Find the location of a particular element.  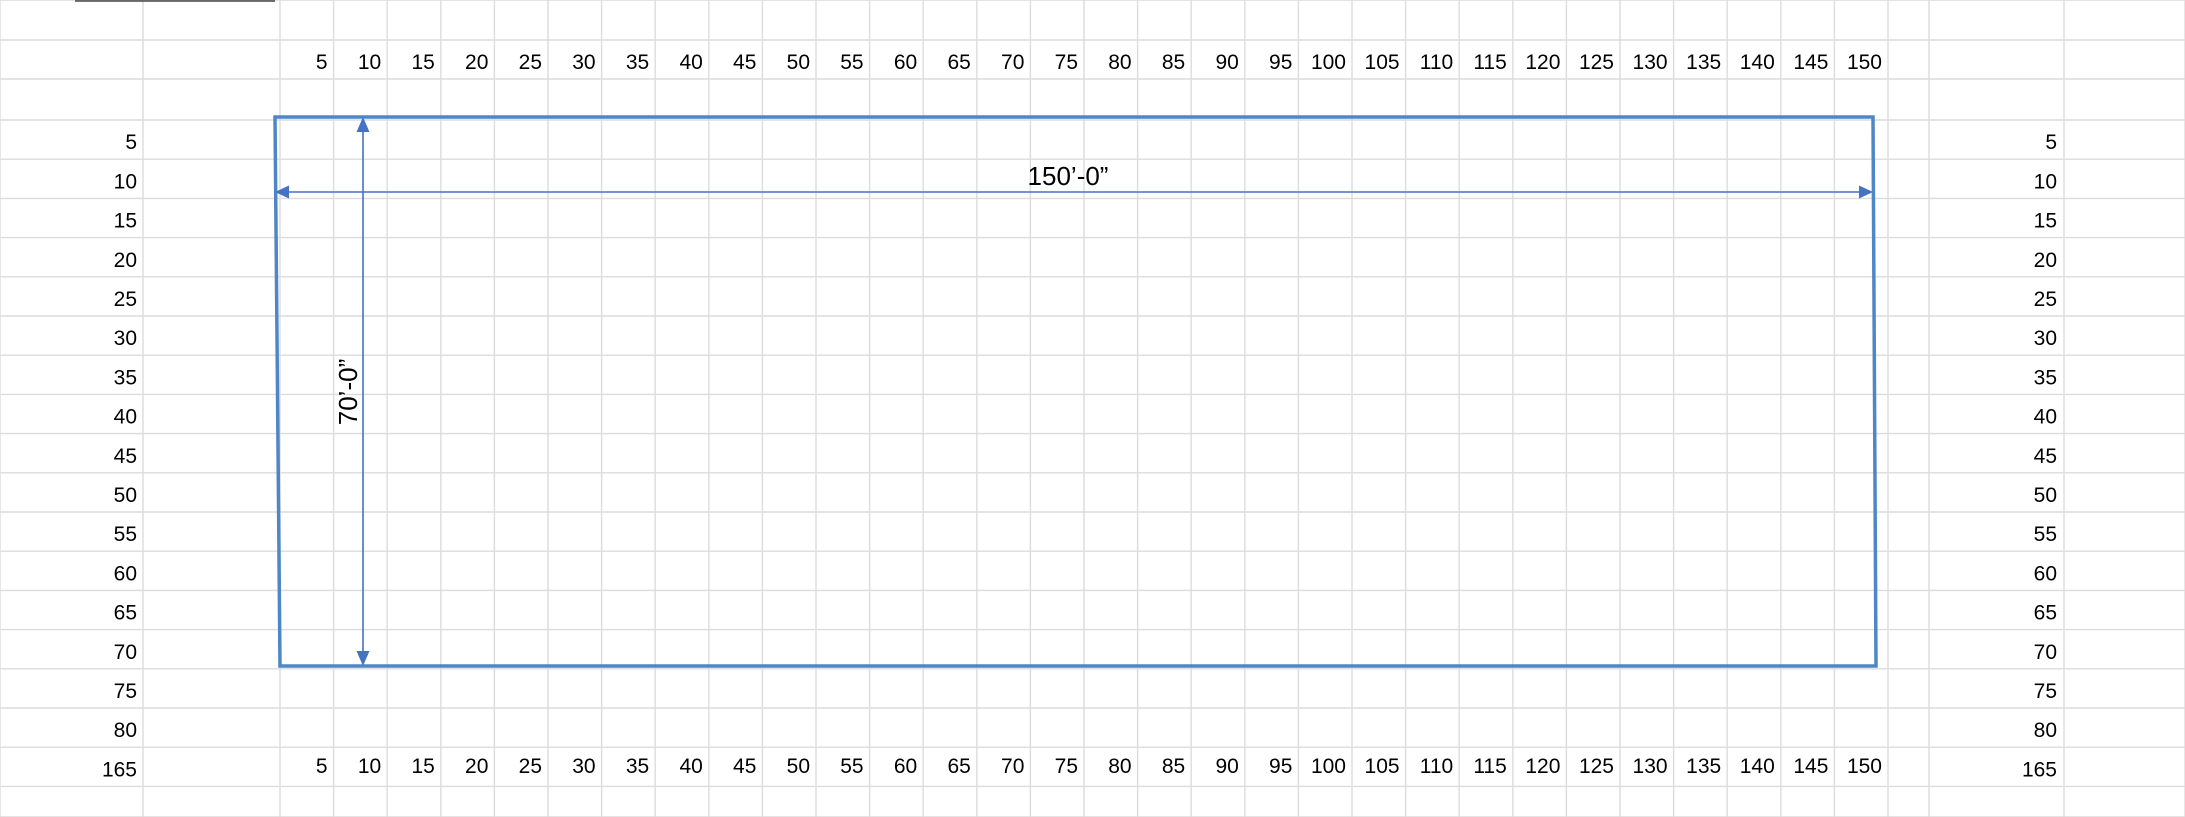

column-ruler-top-label: 50 is located at coordinates (798, 62).